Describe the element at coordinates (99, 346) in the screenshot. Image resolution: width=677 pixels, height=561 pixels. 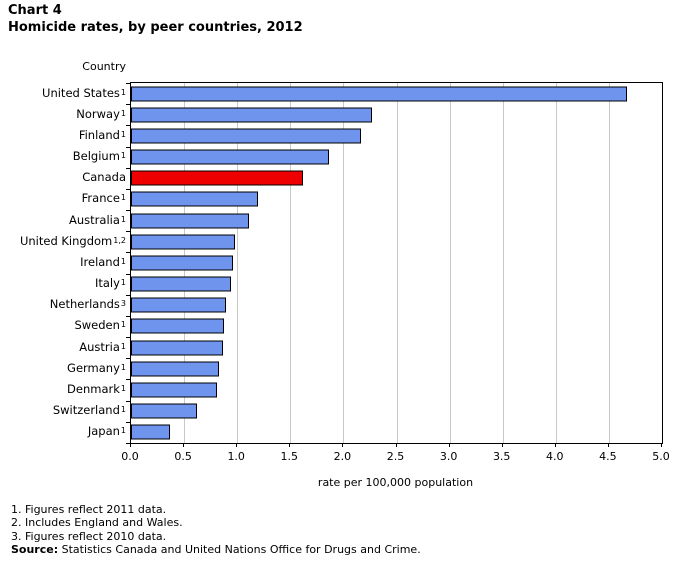
I see `category-label-text: Austria` at that location.